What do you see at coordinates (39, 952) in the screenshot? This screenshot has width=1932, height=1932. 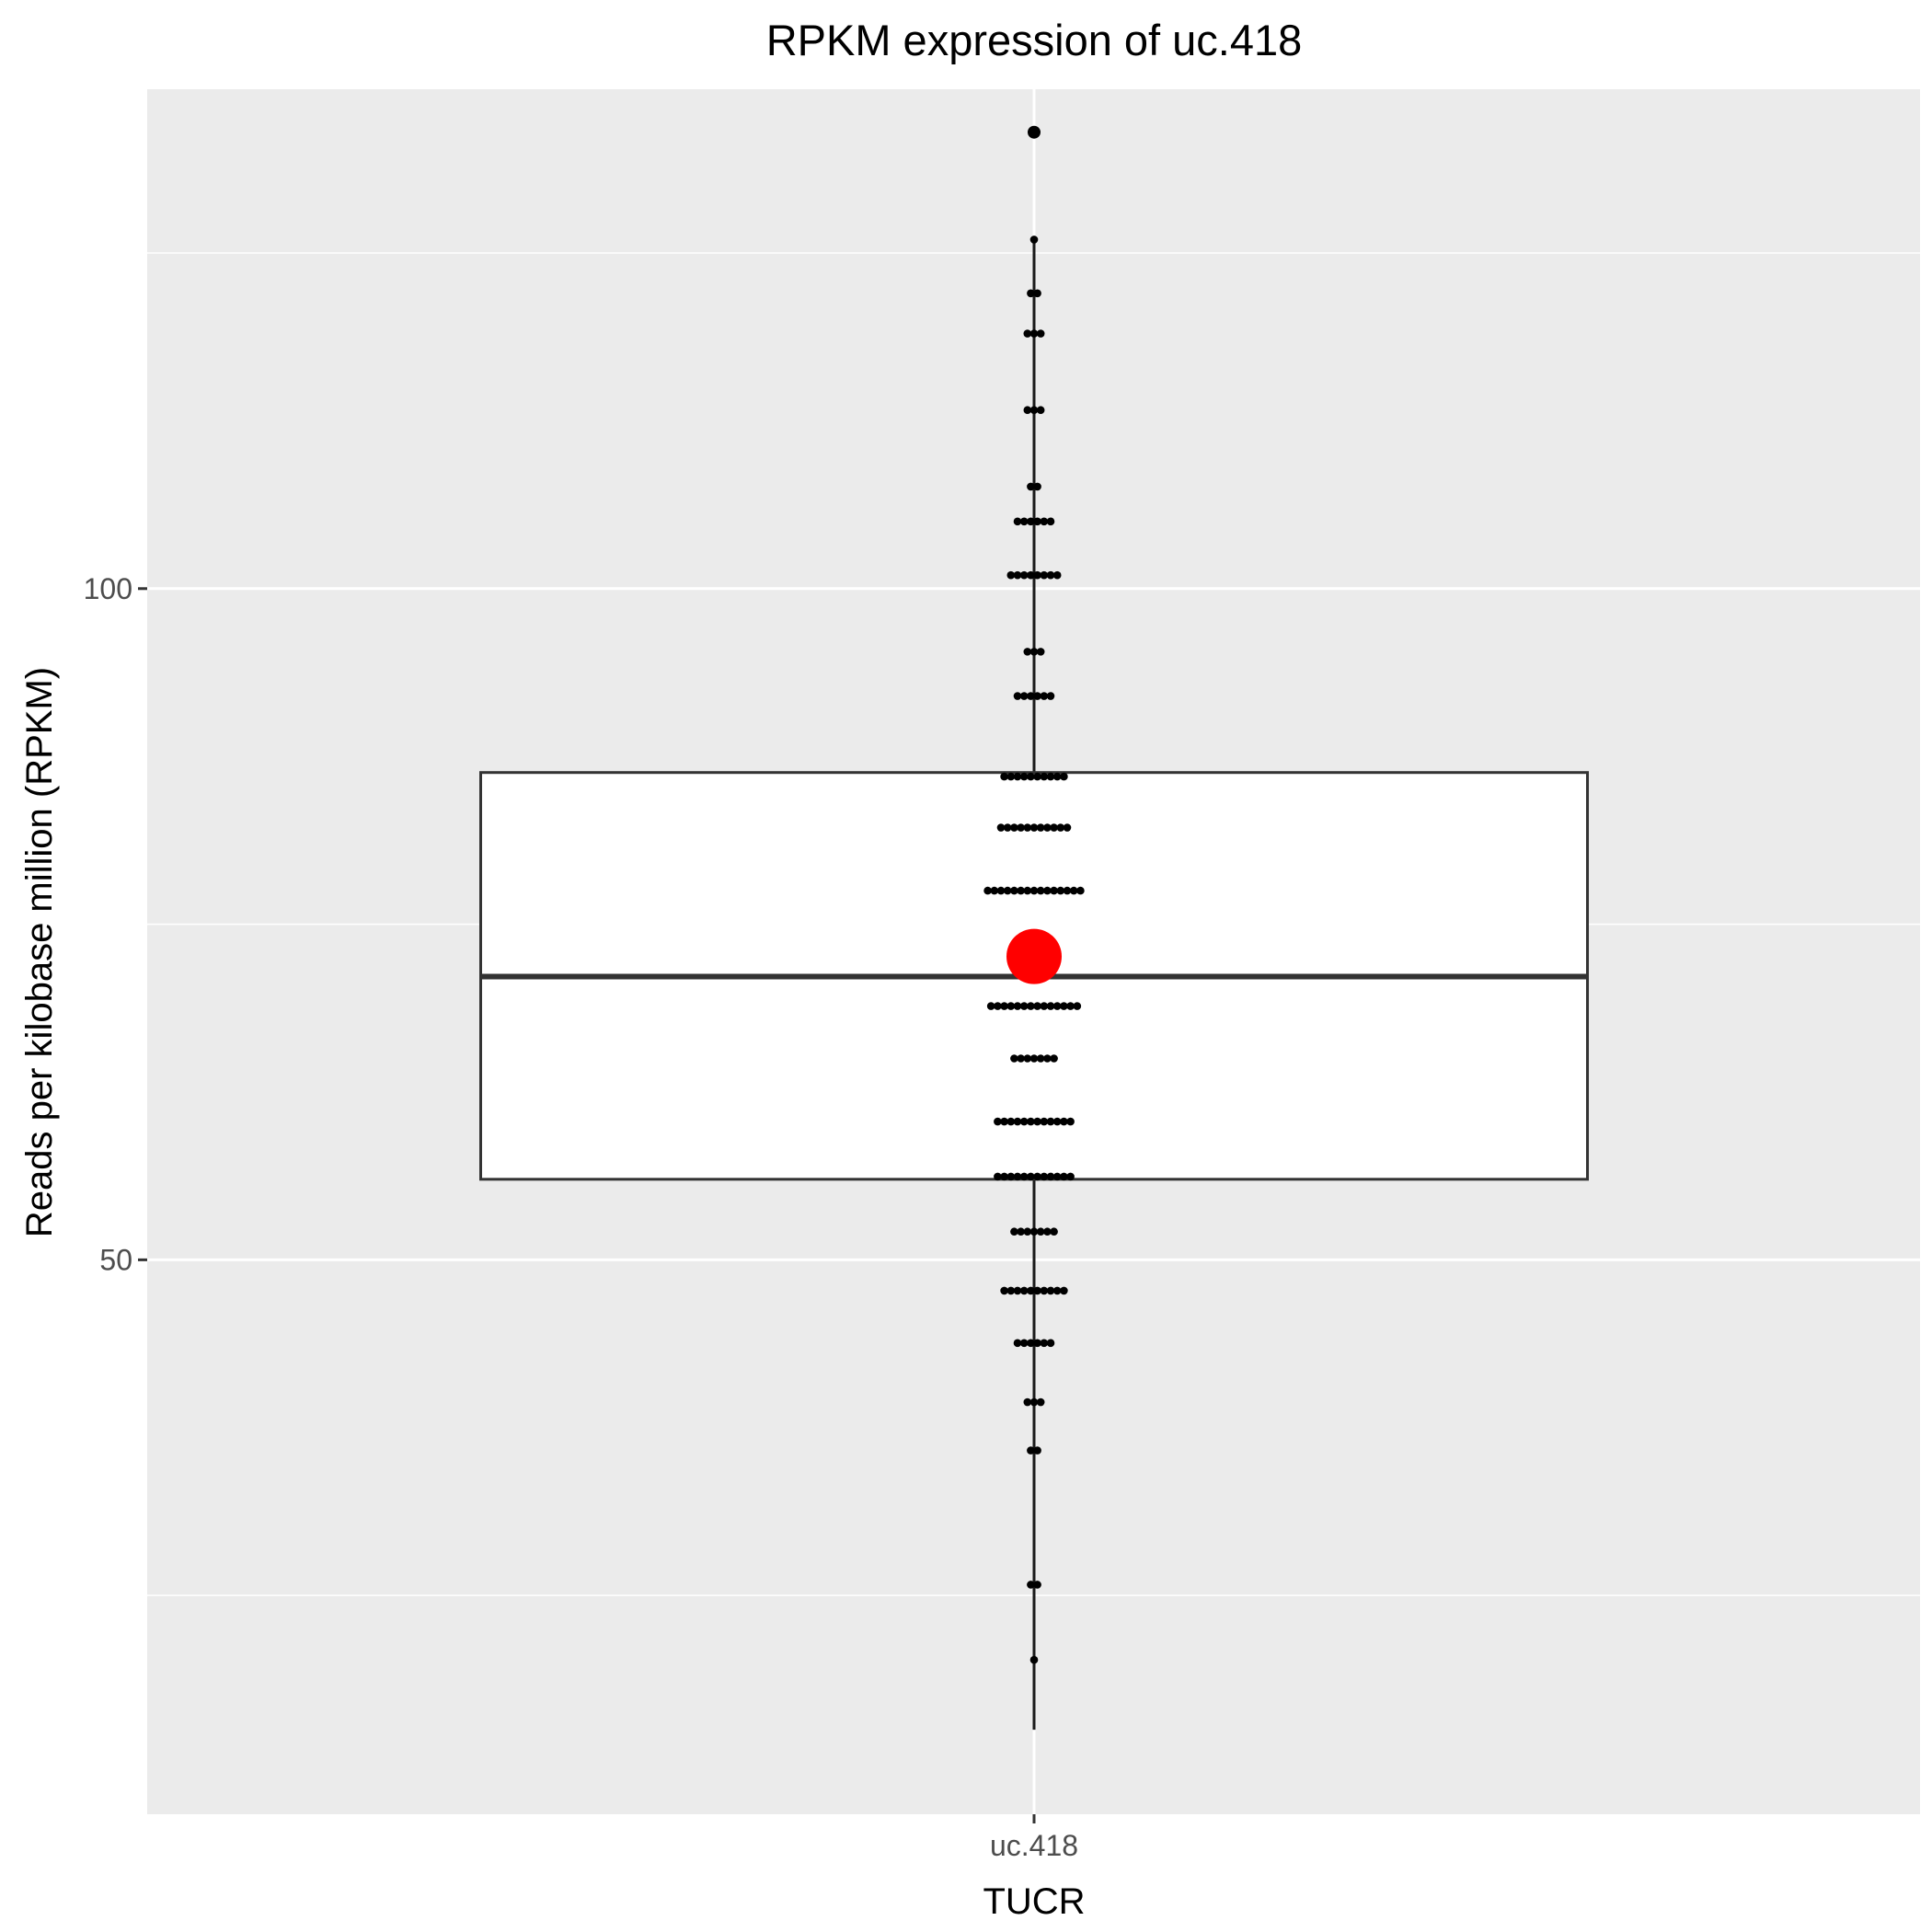 I see `y-axis-title: Reads per kilobase million (RPKM)` at bounding box center [39, 952].